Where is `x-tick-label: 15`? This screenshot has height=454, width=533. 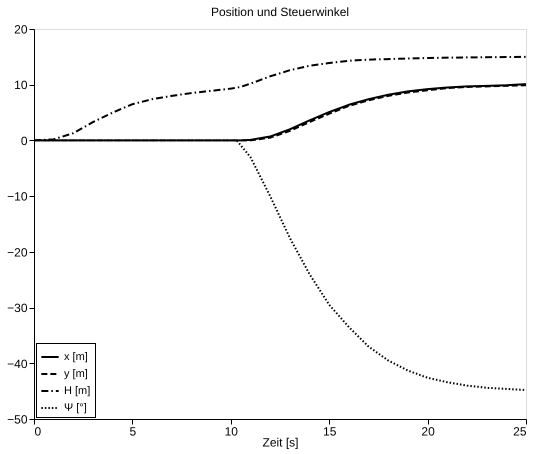
x-tick-label: 15 is located at coordinates (330, 431).